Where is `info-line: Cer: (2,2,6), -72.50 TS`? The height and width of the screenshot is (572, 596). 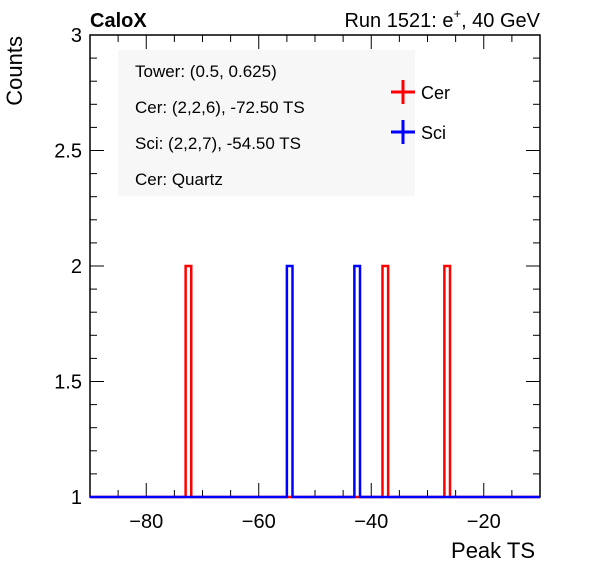
info-line: Cer: (2,2,6), -72.50 TS is located at coordinates (220, 107).